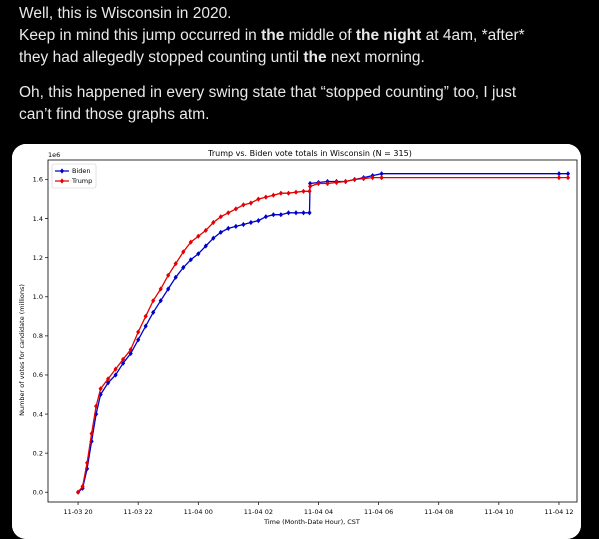 This screenshot has height=539, width=599. I want to click on x-axis-label: Time (Month-Date Hour), CST, so click(311, 522).